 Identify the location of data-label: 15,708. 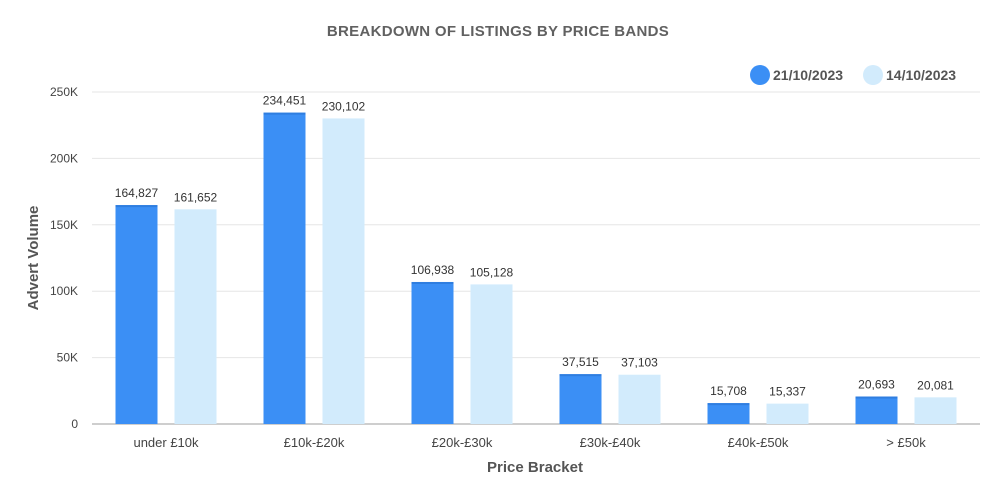
(728, 391).